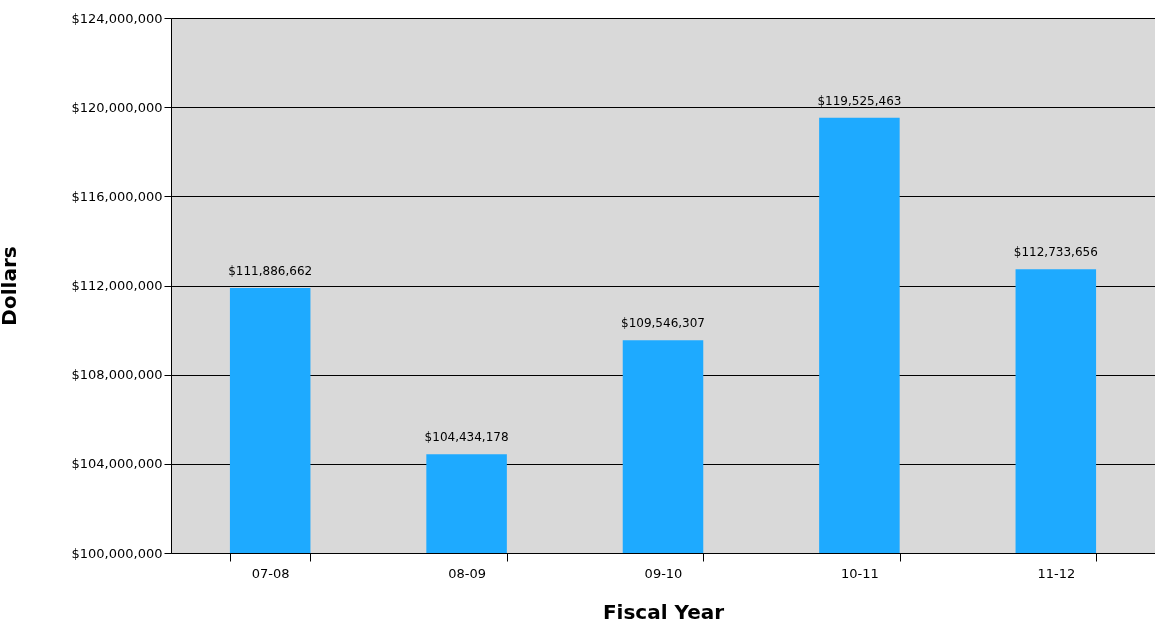 The image size is (1155, 626). What do you see at coordinates (466, 437) in the screenshot?
I see `data-label: $104,434,178` at bounding box center [466, 437].